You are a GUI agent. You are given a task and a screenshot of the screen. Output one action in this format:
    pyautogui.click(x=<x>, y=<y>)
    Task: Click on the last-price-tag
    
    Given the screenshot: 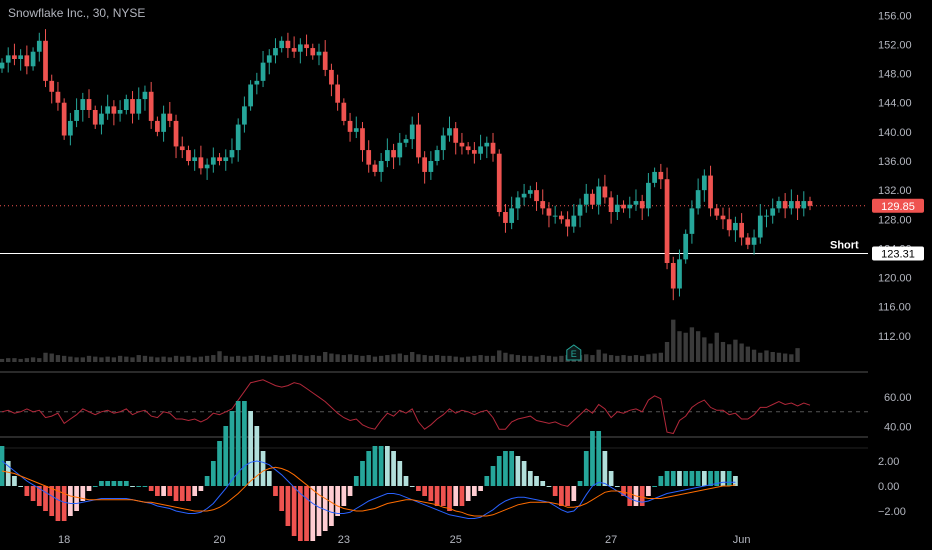 What is the action you would take?
    pyautogui.click(x=898, y=205)
    